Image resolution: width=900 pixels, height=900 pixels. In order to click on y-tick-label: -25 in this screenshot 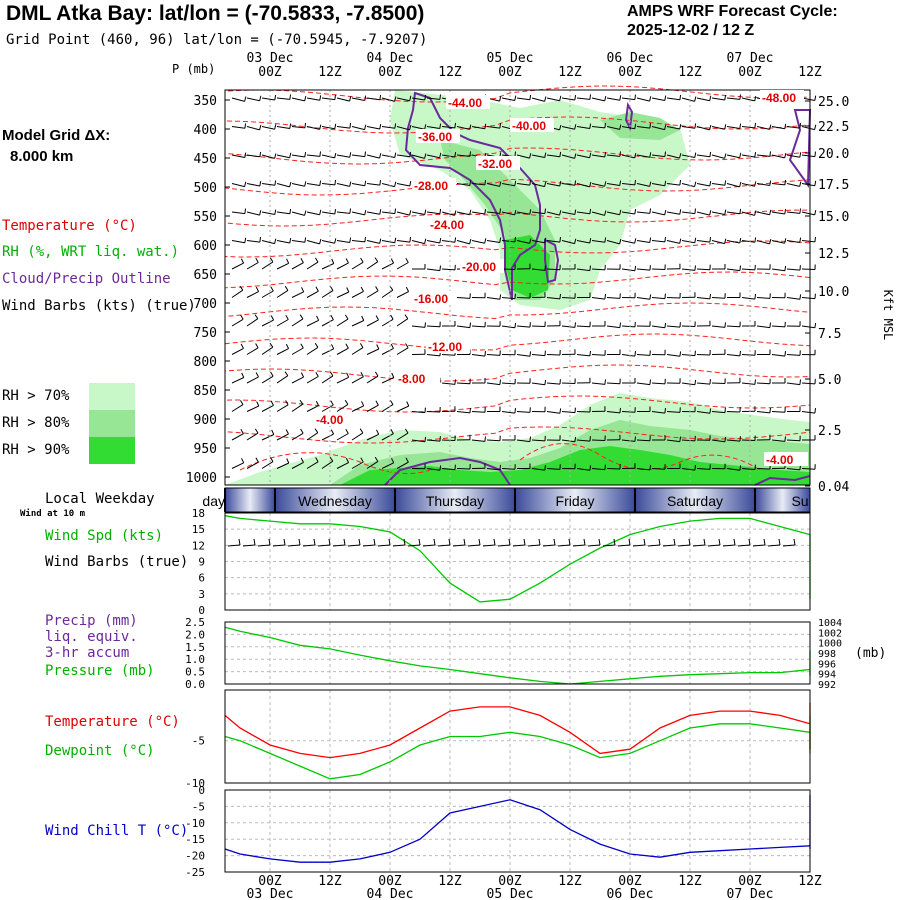, I will do `click(195, 872)`.